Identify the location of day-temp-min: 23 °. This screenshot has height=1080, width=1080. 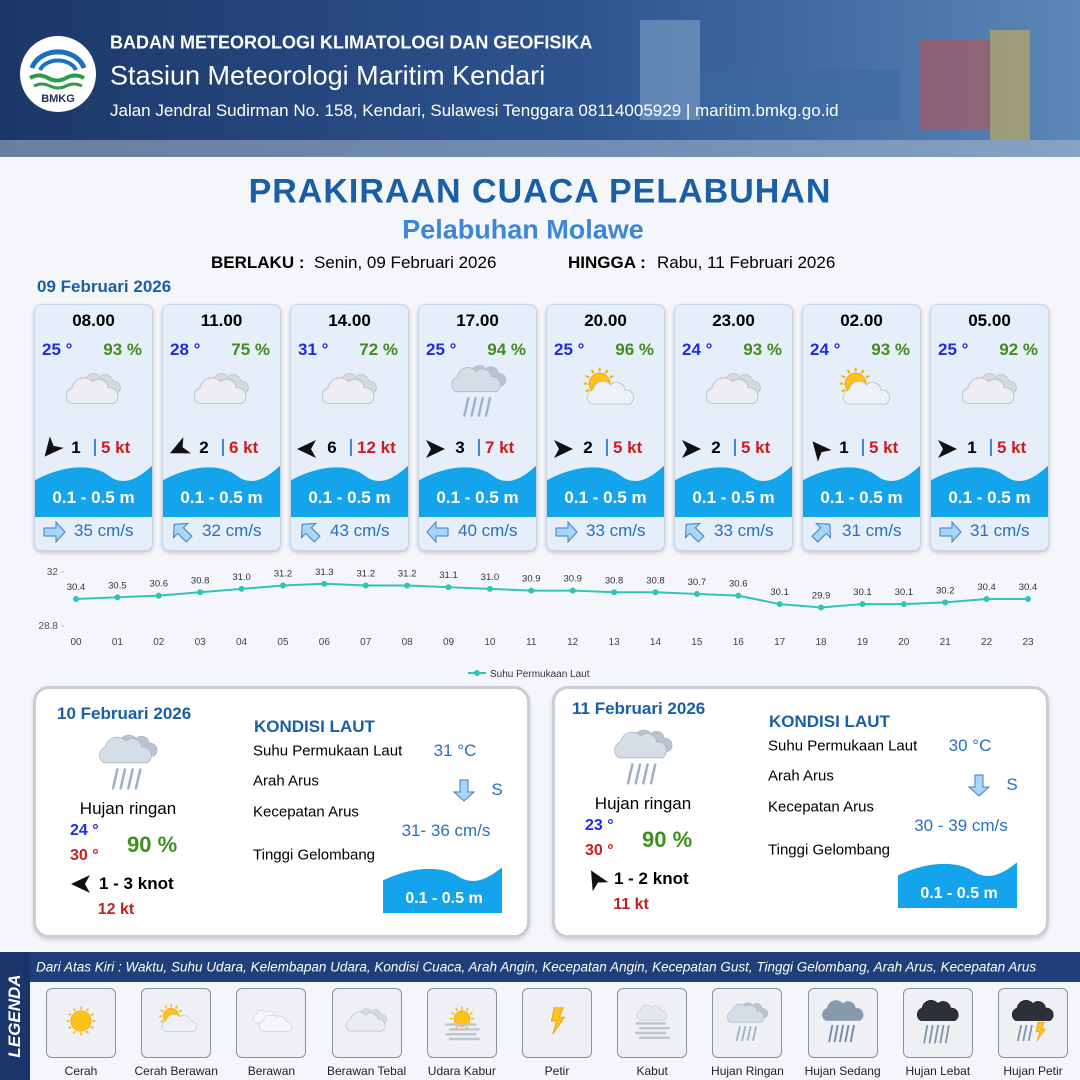
(599, 825).